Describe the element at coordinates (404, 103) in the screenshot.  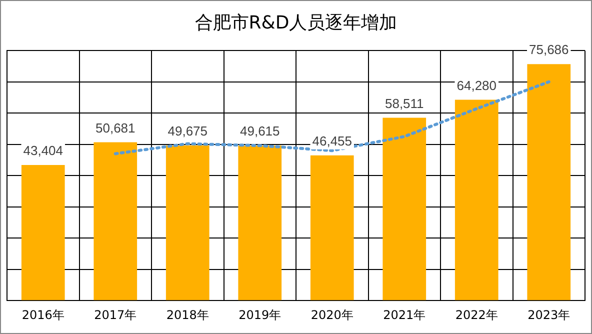
I see `data-label: 58,511` at that location.